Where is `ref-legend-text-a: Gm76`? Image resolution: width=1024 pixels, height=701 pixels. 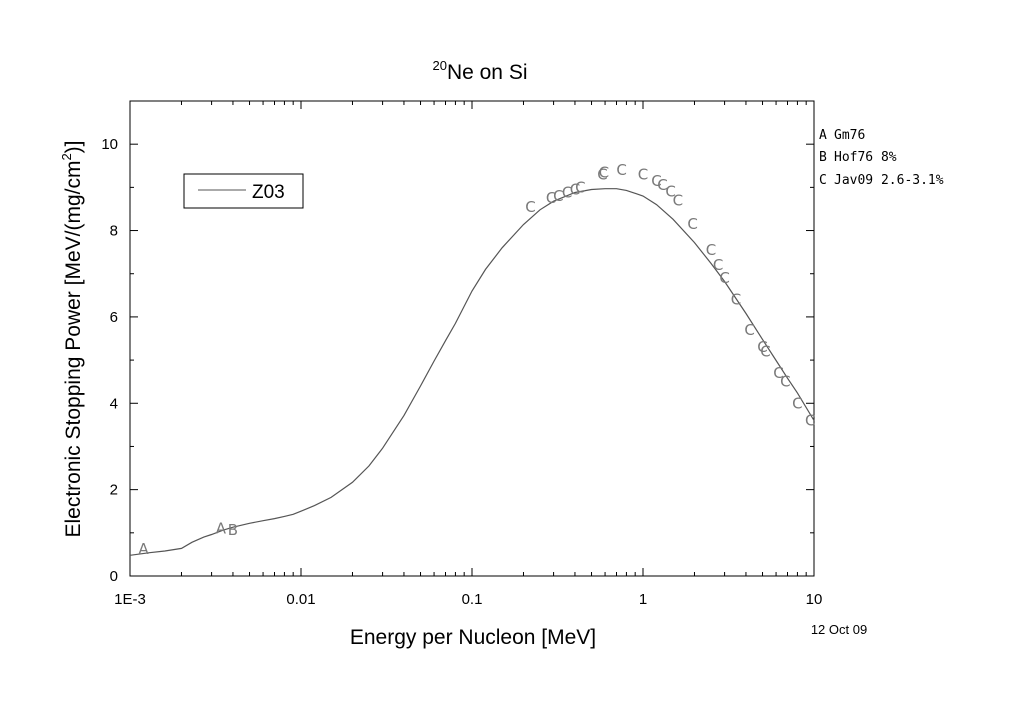
ref-legend-text-a: Gm76 is located at coordinates (849, 135).